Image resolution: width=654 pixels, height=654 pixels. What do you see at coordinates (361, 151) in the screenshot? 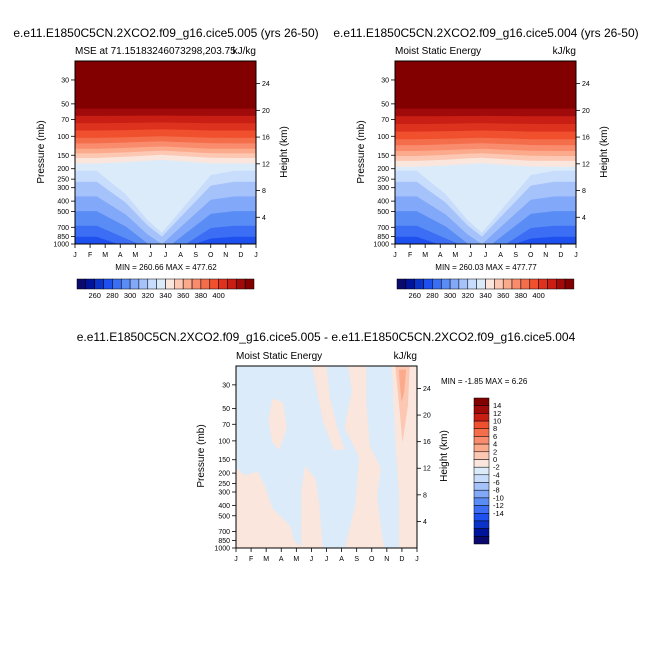
I see `y-axis-label: Pressure (mb)` at bounding box center [361, 151].